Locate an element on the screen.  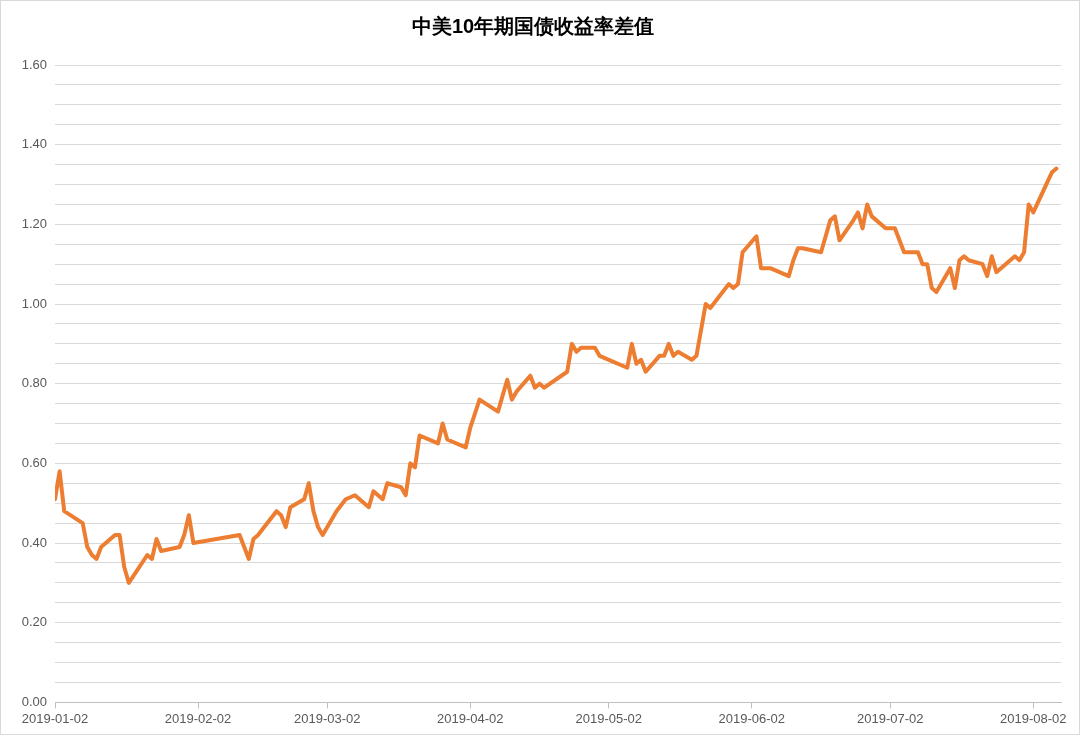
y-tick-label: 0.80 is located at coordinates (34, 383).